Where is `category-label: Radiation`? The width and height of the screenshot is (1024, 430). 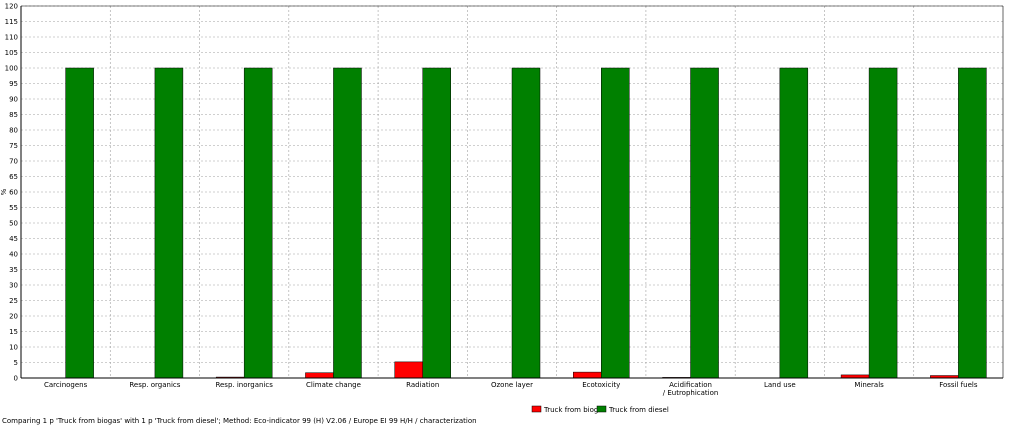 category-label: Radiation is located at coordinates (422, 385).